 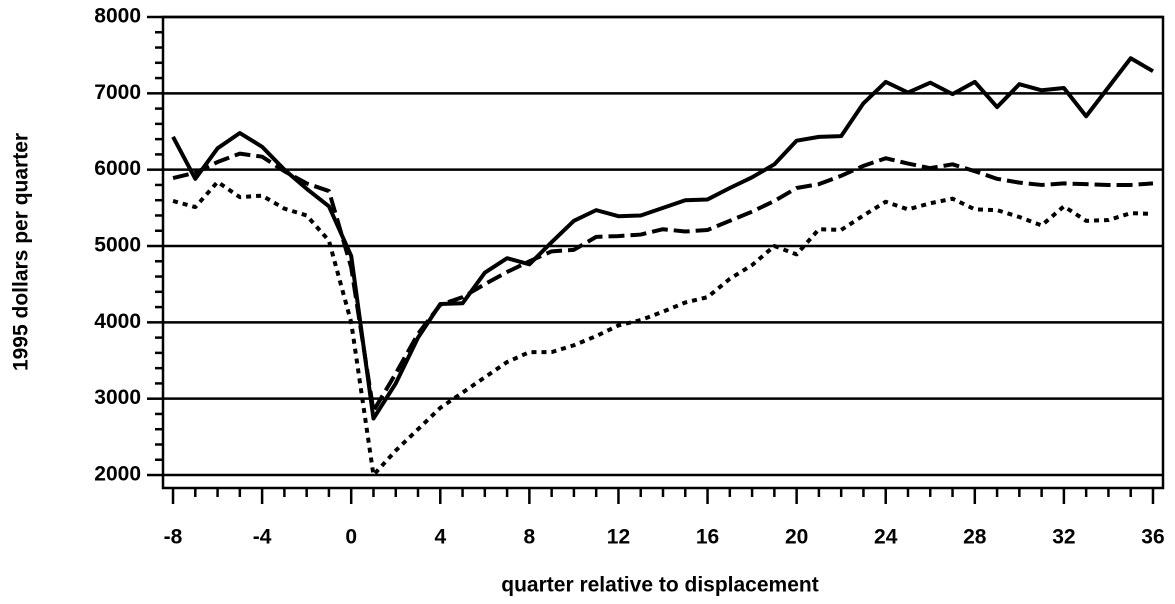 What do you see at coordinates (440, 537) in the screenshot?
I see `x-tick-label: 4` at bounding box center [440, 537].